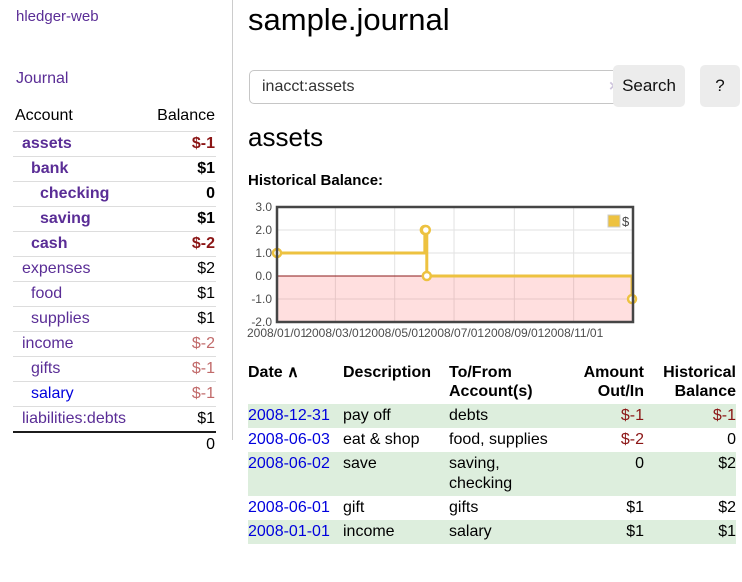 This screenshot has height=582, width=742. What do you see at coordinates (114, 294) in the screenshot?
I see `account-row: food $1` at bounding box center [114, 294].